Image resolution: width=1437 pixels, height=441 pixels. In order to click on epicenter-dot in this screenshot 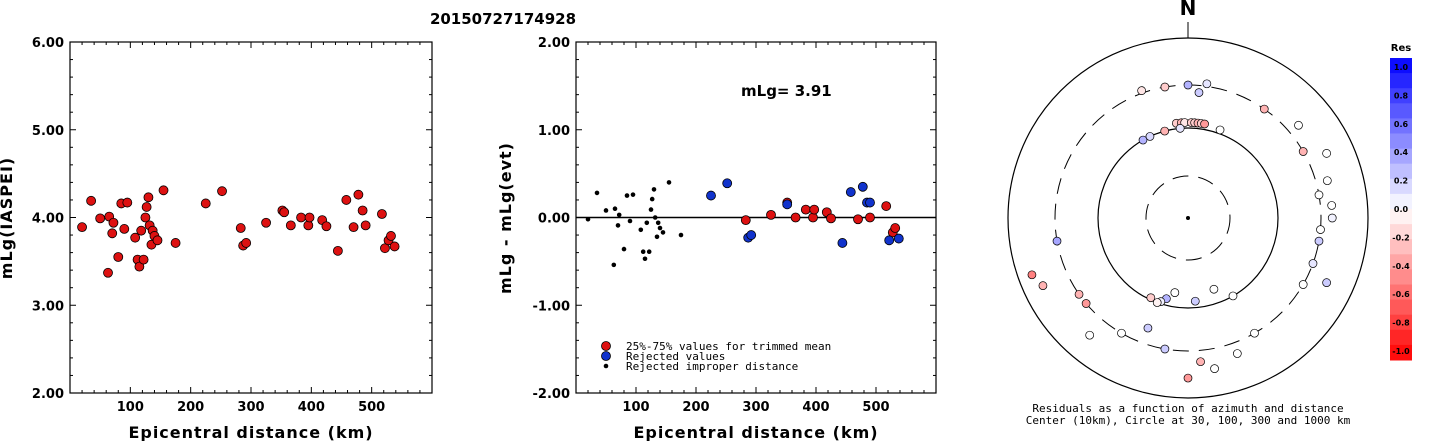, I will do `click(1188, 218)`.